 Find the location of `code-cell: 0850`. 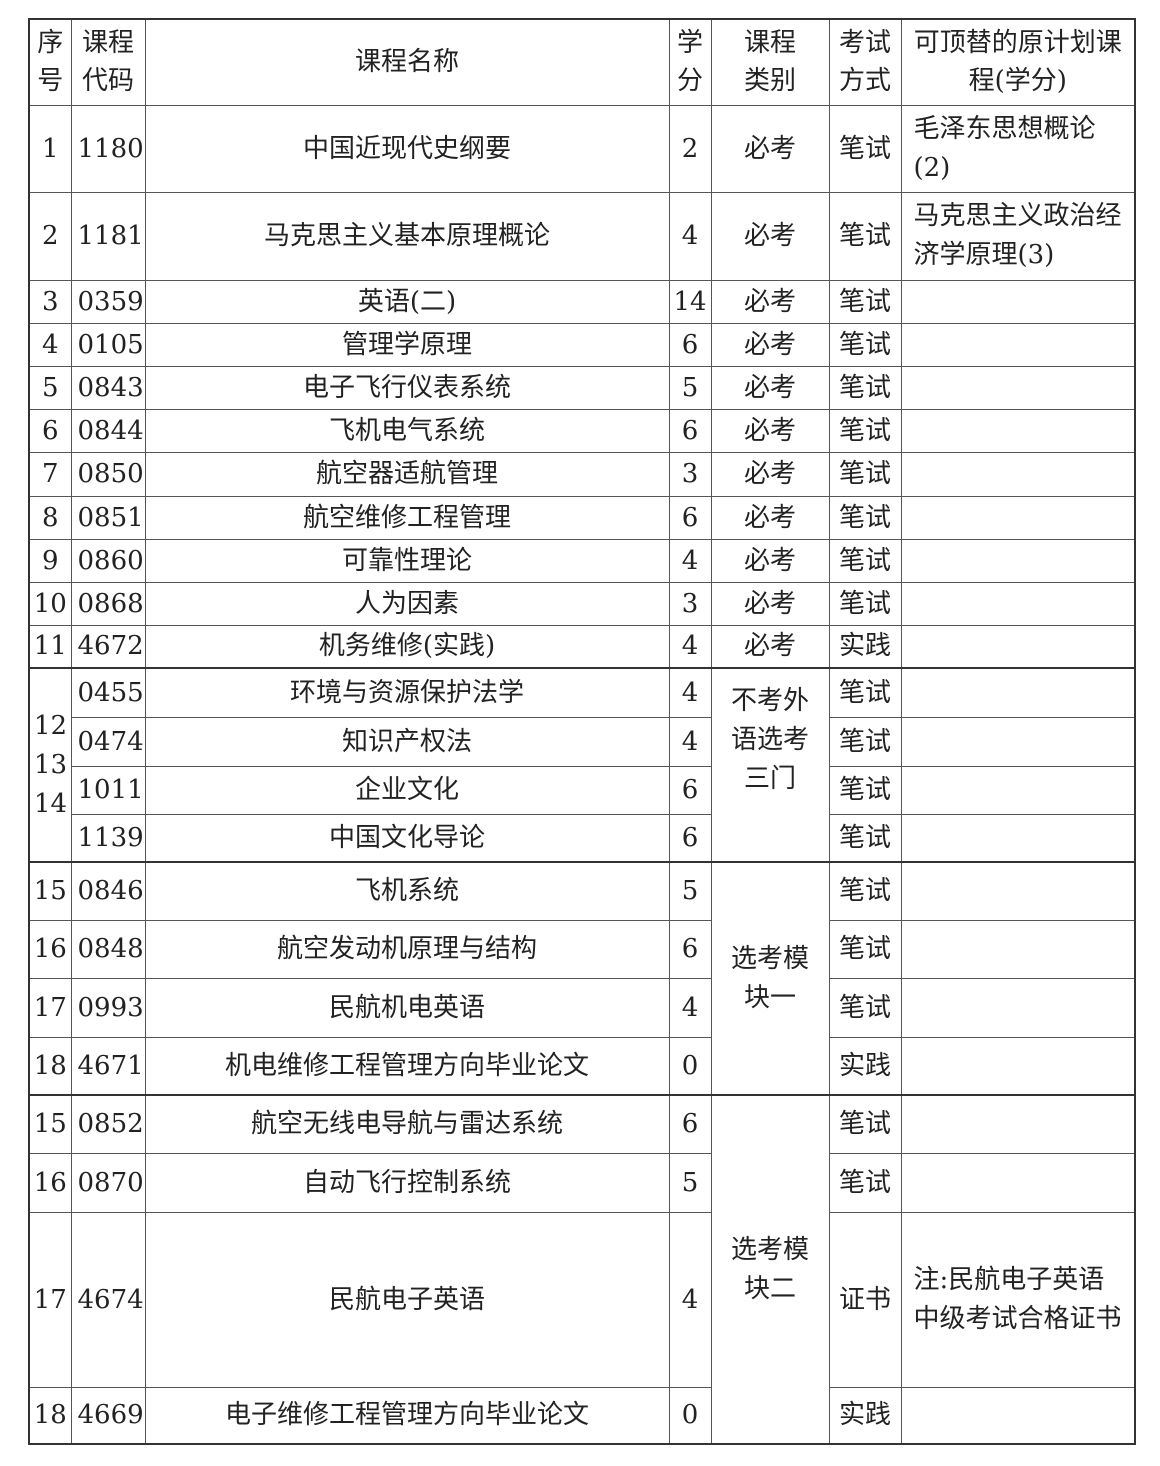

code-cell: 0850 is located at coordinates (108, 474).